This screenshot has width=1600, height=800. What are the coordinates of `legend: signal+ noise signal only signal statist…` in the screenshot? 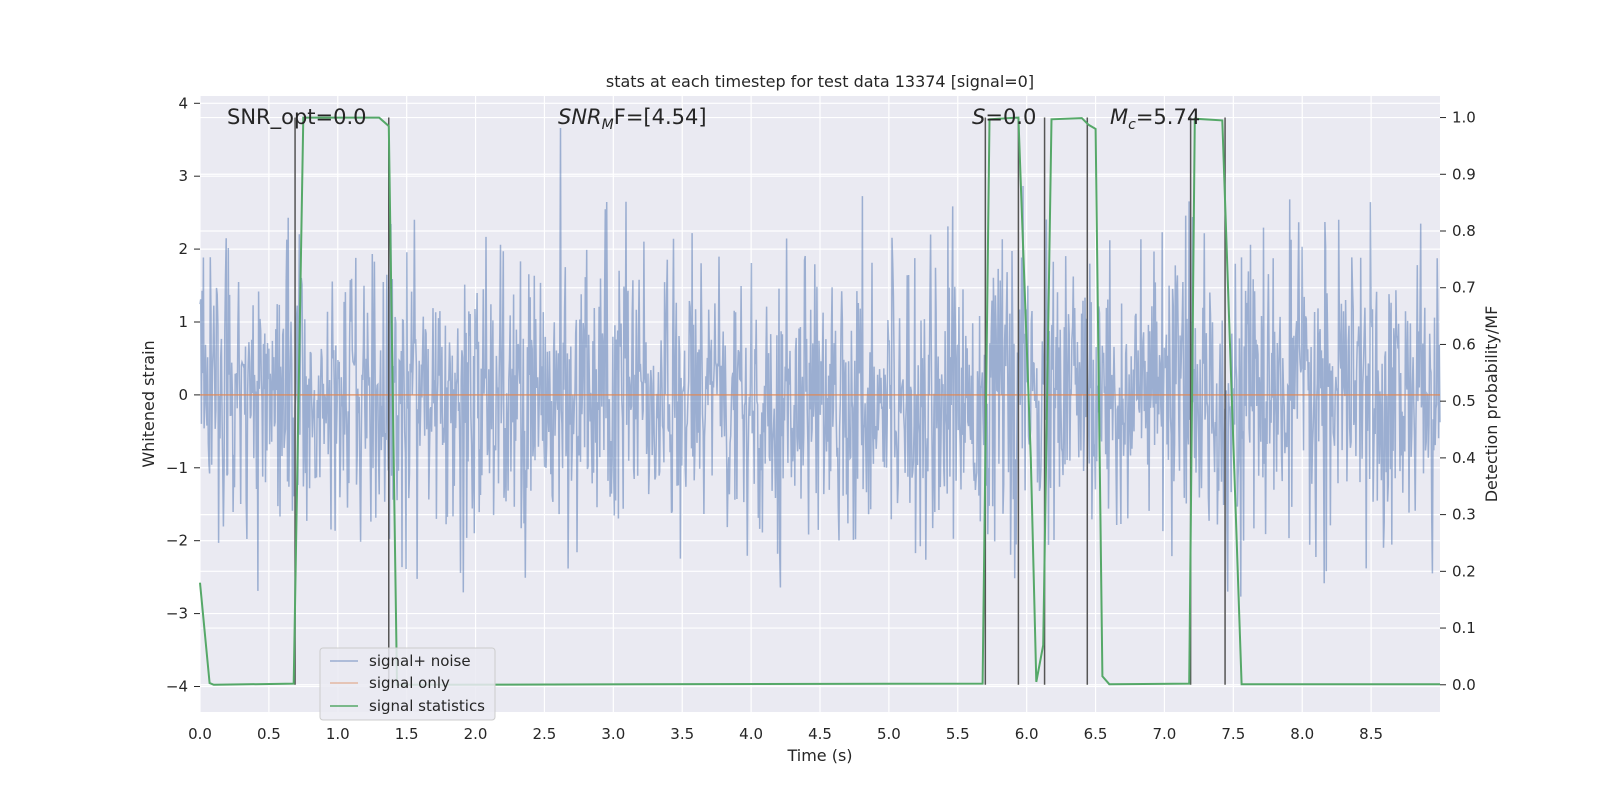 It's located at (407, 684).